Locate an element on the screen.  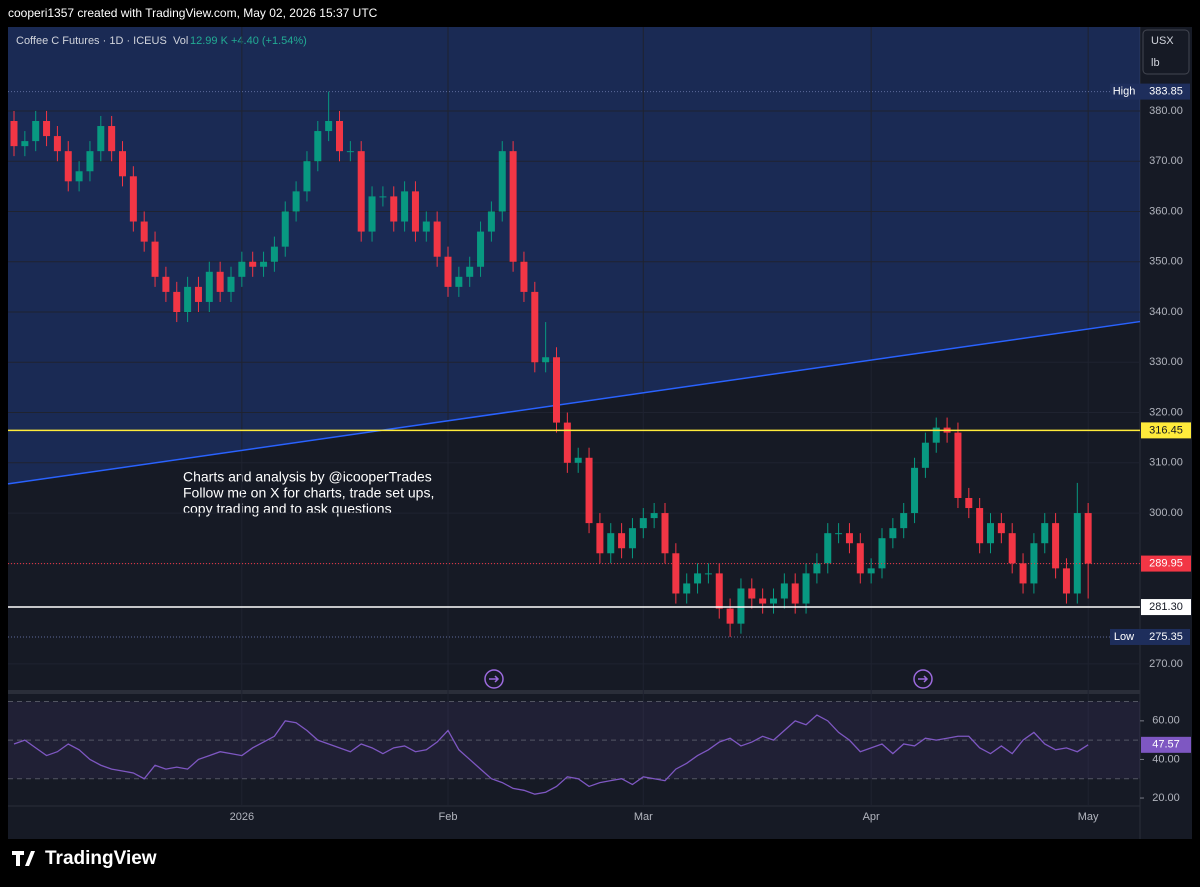
currency: USX is located at coordinates (1162, 41).